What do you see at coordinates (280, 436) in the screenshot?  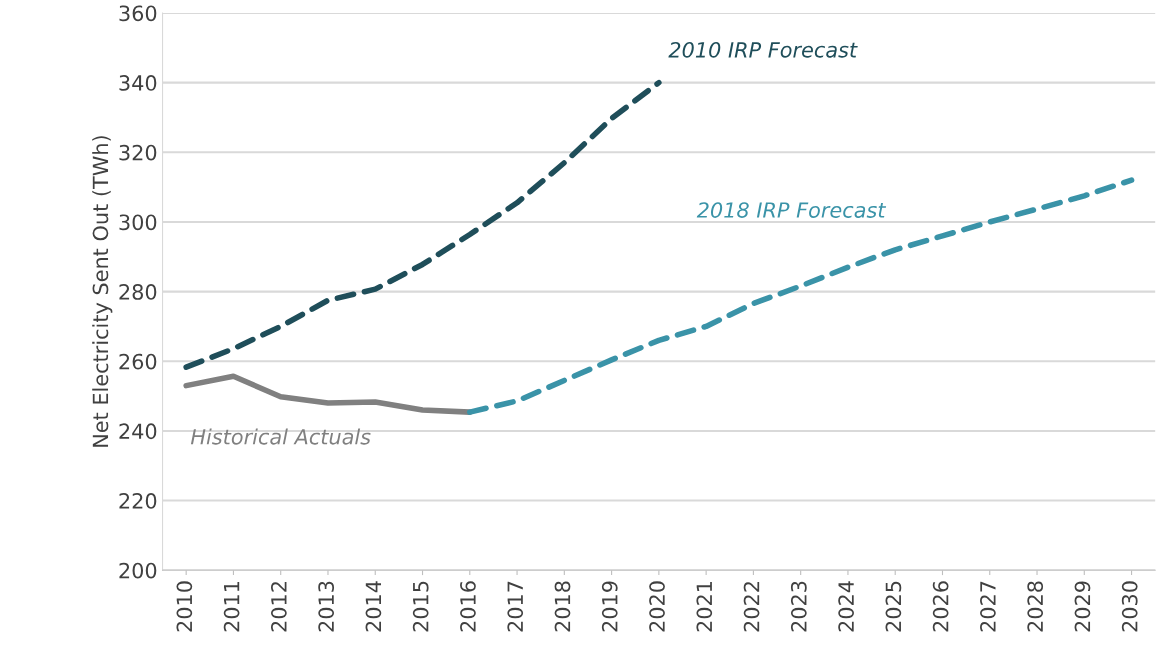 I see `series-label: Historical Actuals` at bounding box center [280, 436].